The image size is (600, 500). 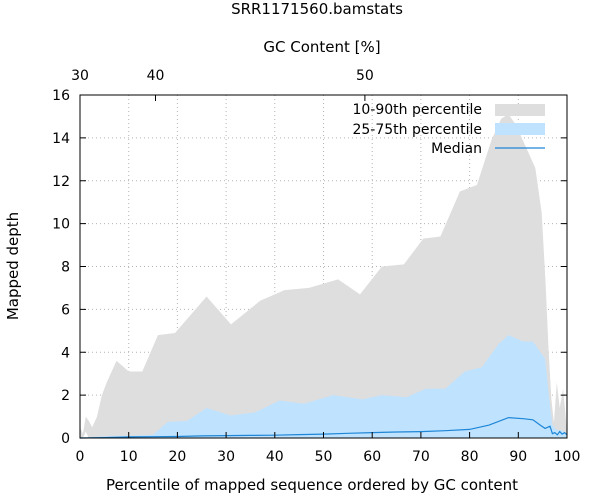 I want to click on legend-label-25-75: 25-75th percentile, so click(x=417, y=130).